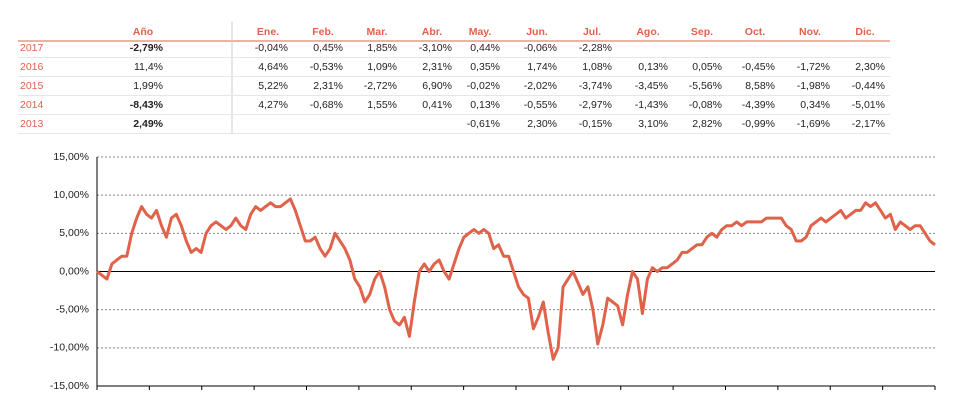 This screenshot has height=400, width=960. Describe the element at coordinates (815, 105) in the screenshot. I see `table-cell: 0,34%` at that location.